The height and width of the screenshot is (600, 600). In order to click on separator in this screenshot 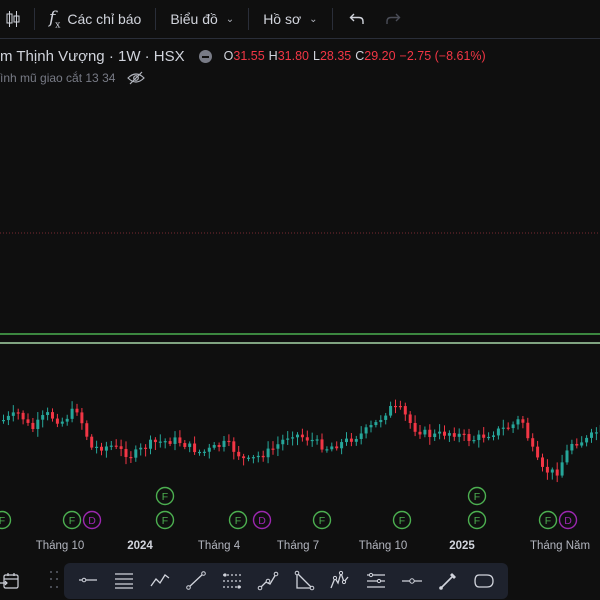, I will do `click(332, 19)`.